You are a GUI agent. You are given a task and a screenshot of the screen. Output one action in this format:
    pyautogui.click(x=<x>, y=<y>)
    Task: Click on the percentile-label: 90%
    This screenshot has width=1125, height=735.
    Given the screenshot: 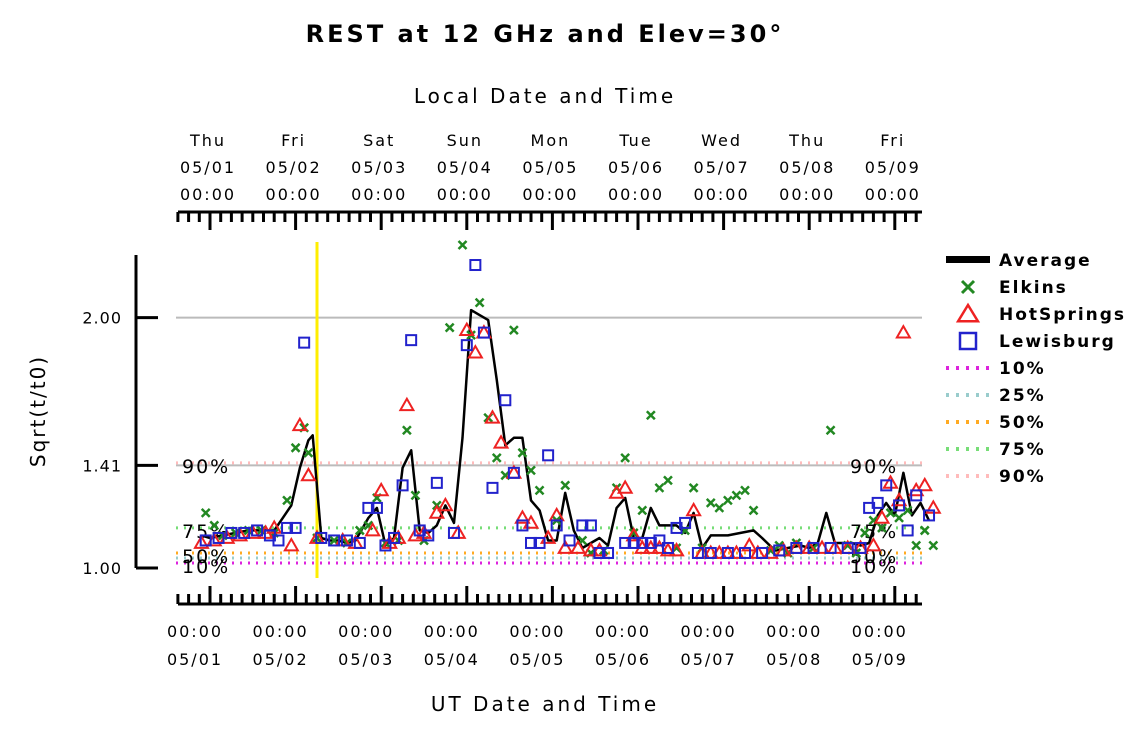 What is the action you would take?
    pyautogui.click(x=874, y=467)
    